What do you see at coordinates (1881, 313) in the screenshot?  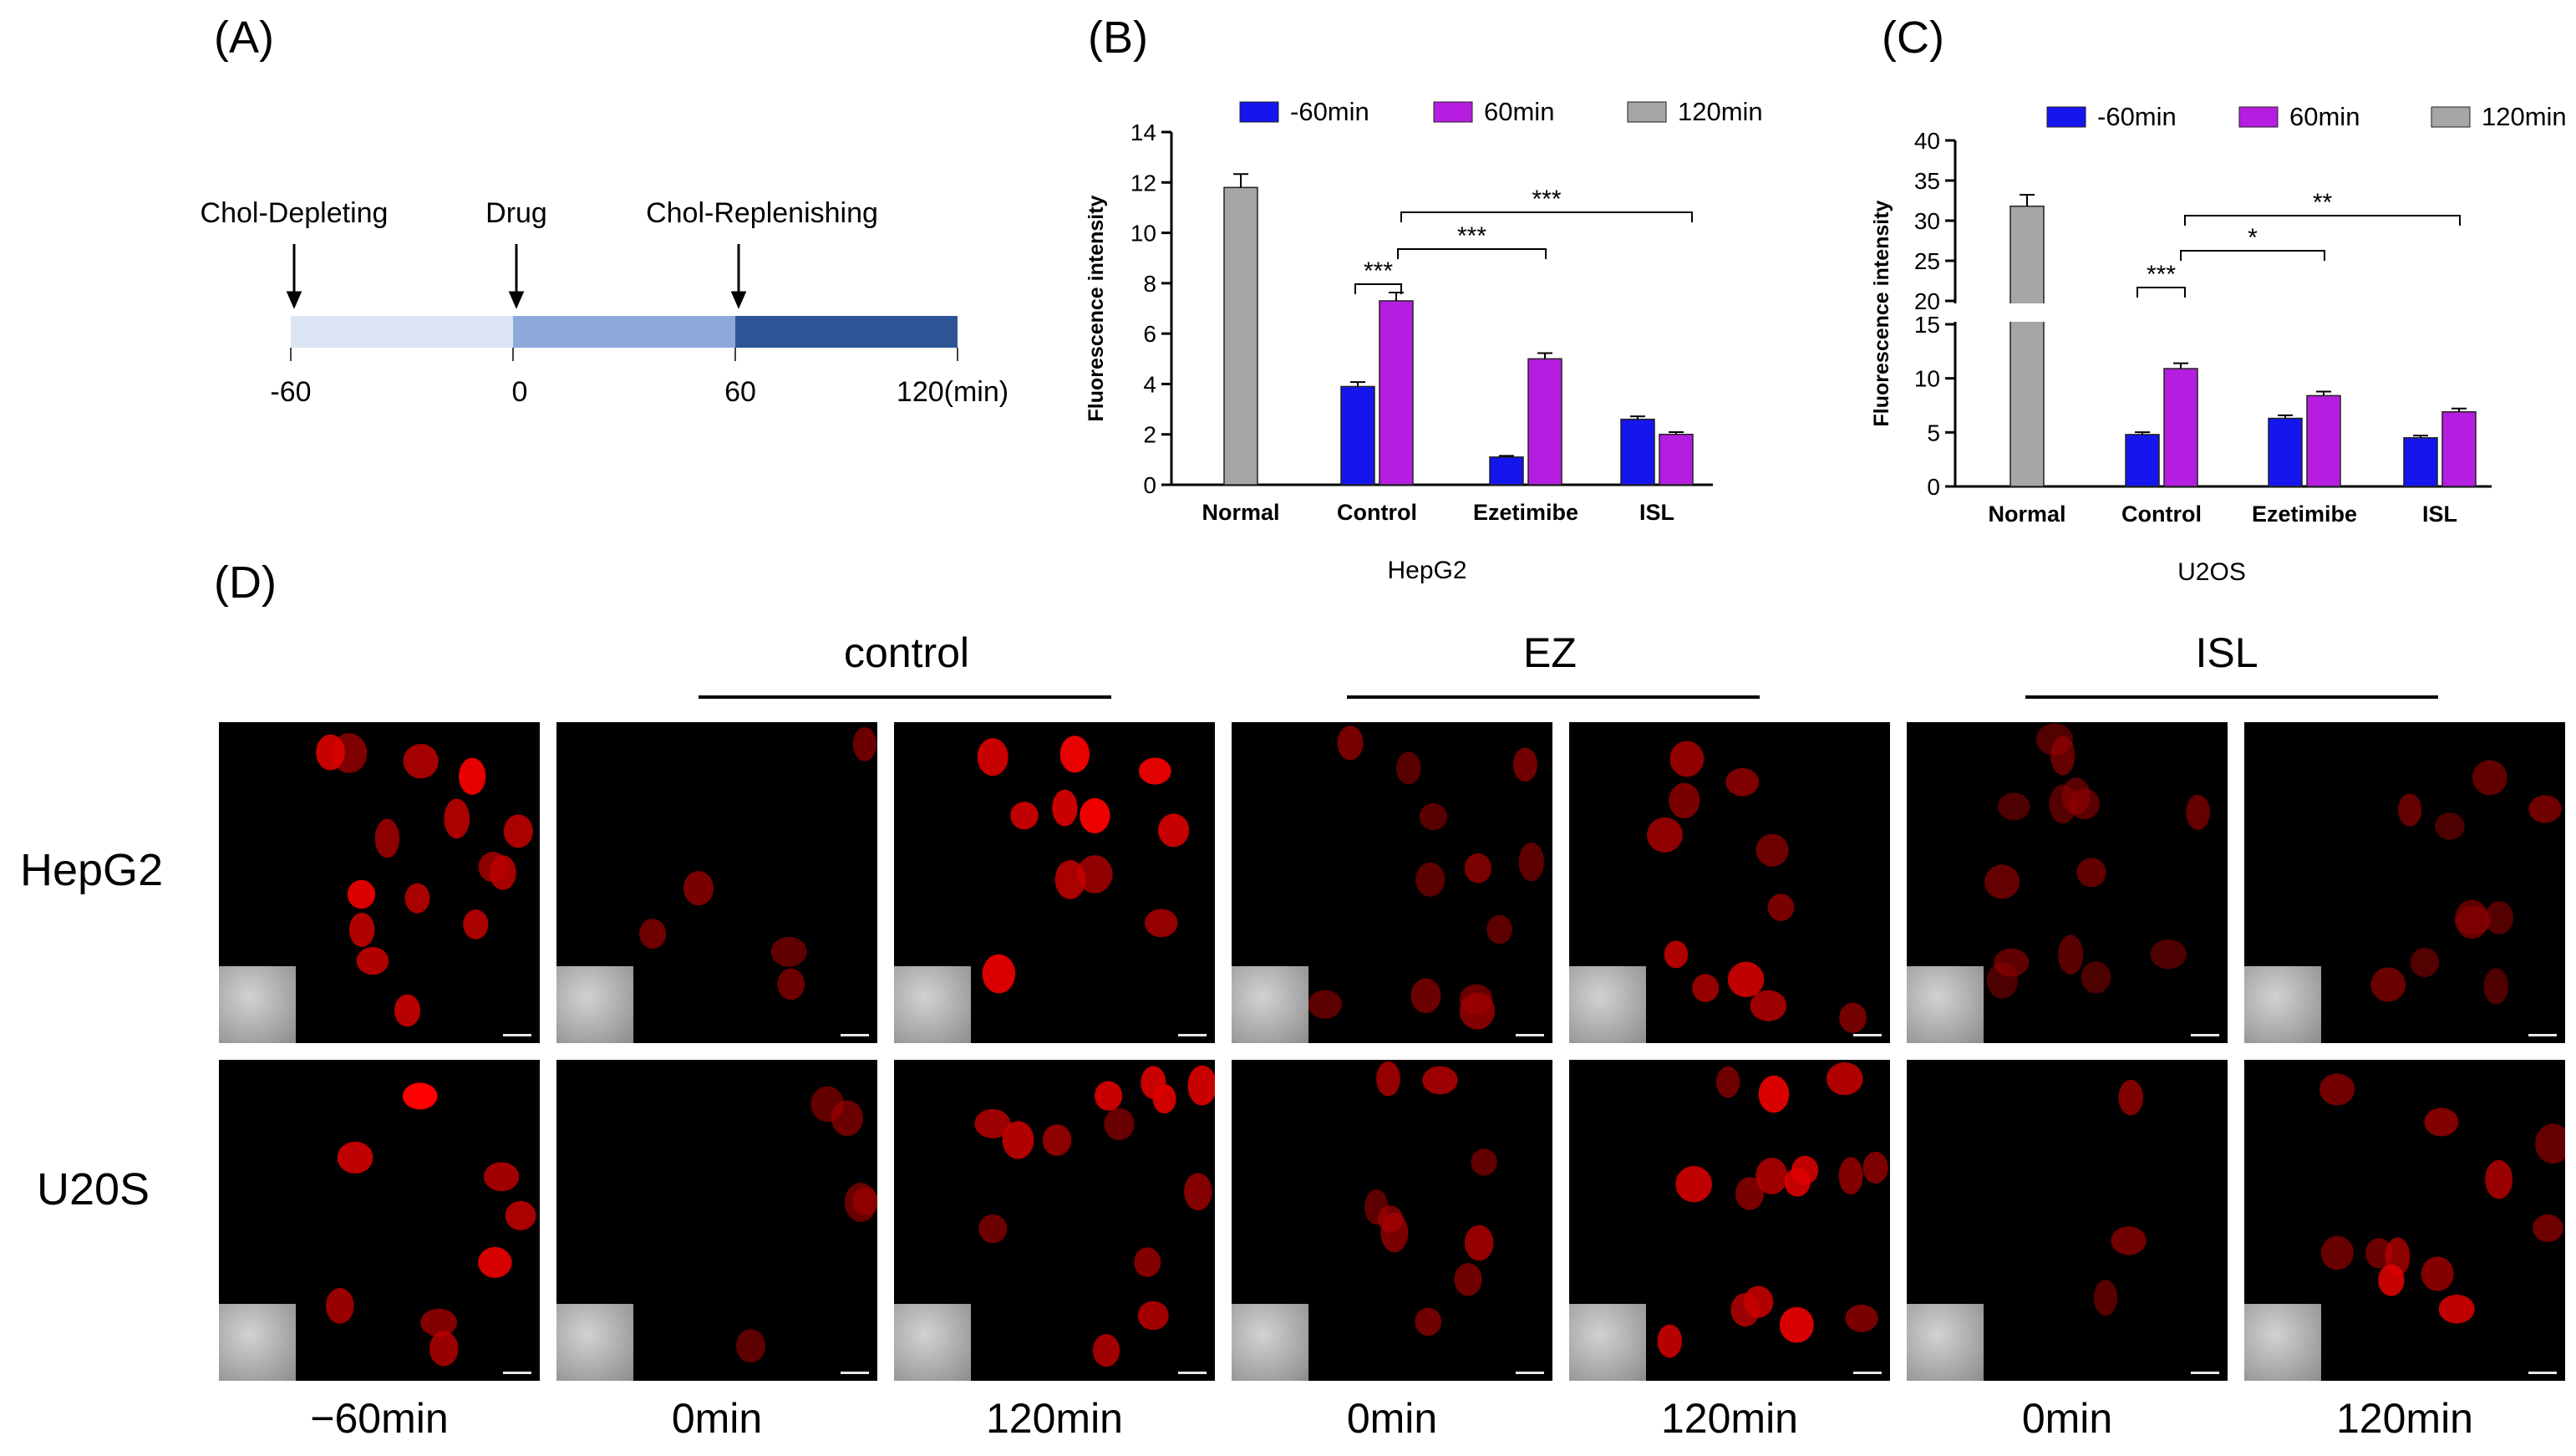 I see `y-axis-label: Fluorescence intensity` at bounding box center [1881, 313].